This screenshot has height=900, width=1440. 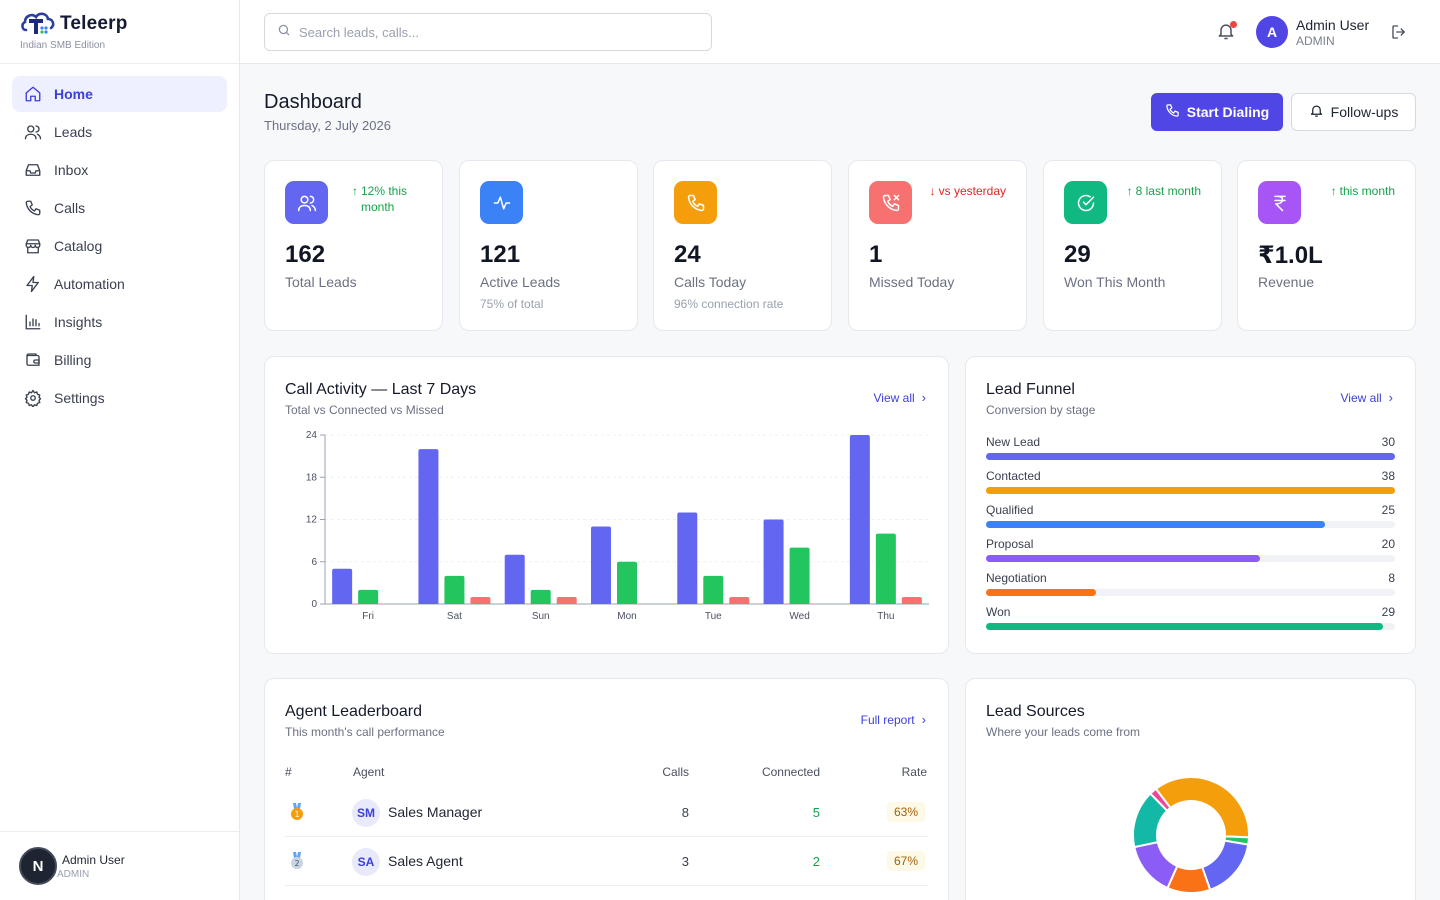 I want to click on connected-value: 2, so click(x=816, y=861).